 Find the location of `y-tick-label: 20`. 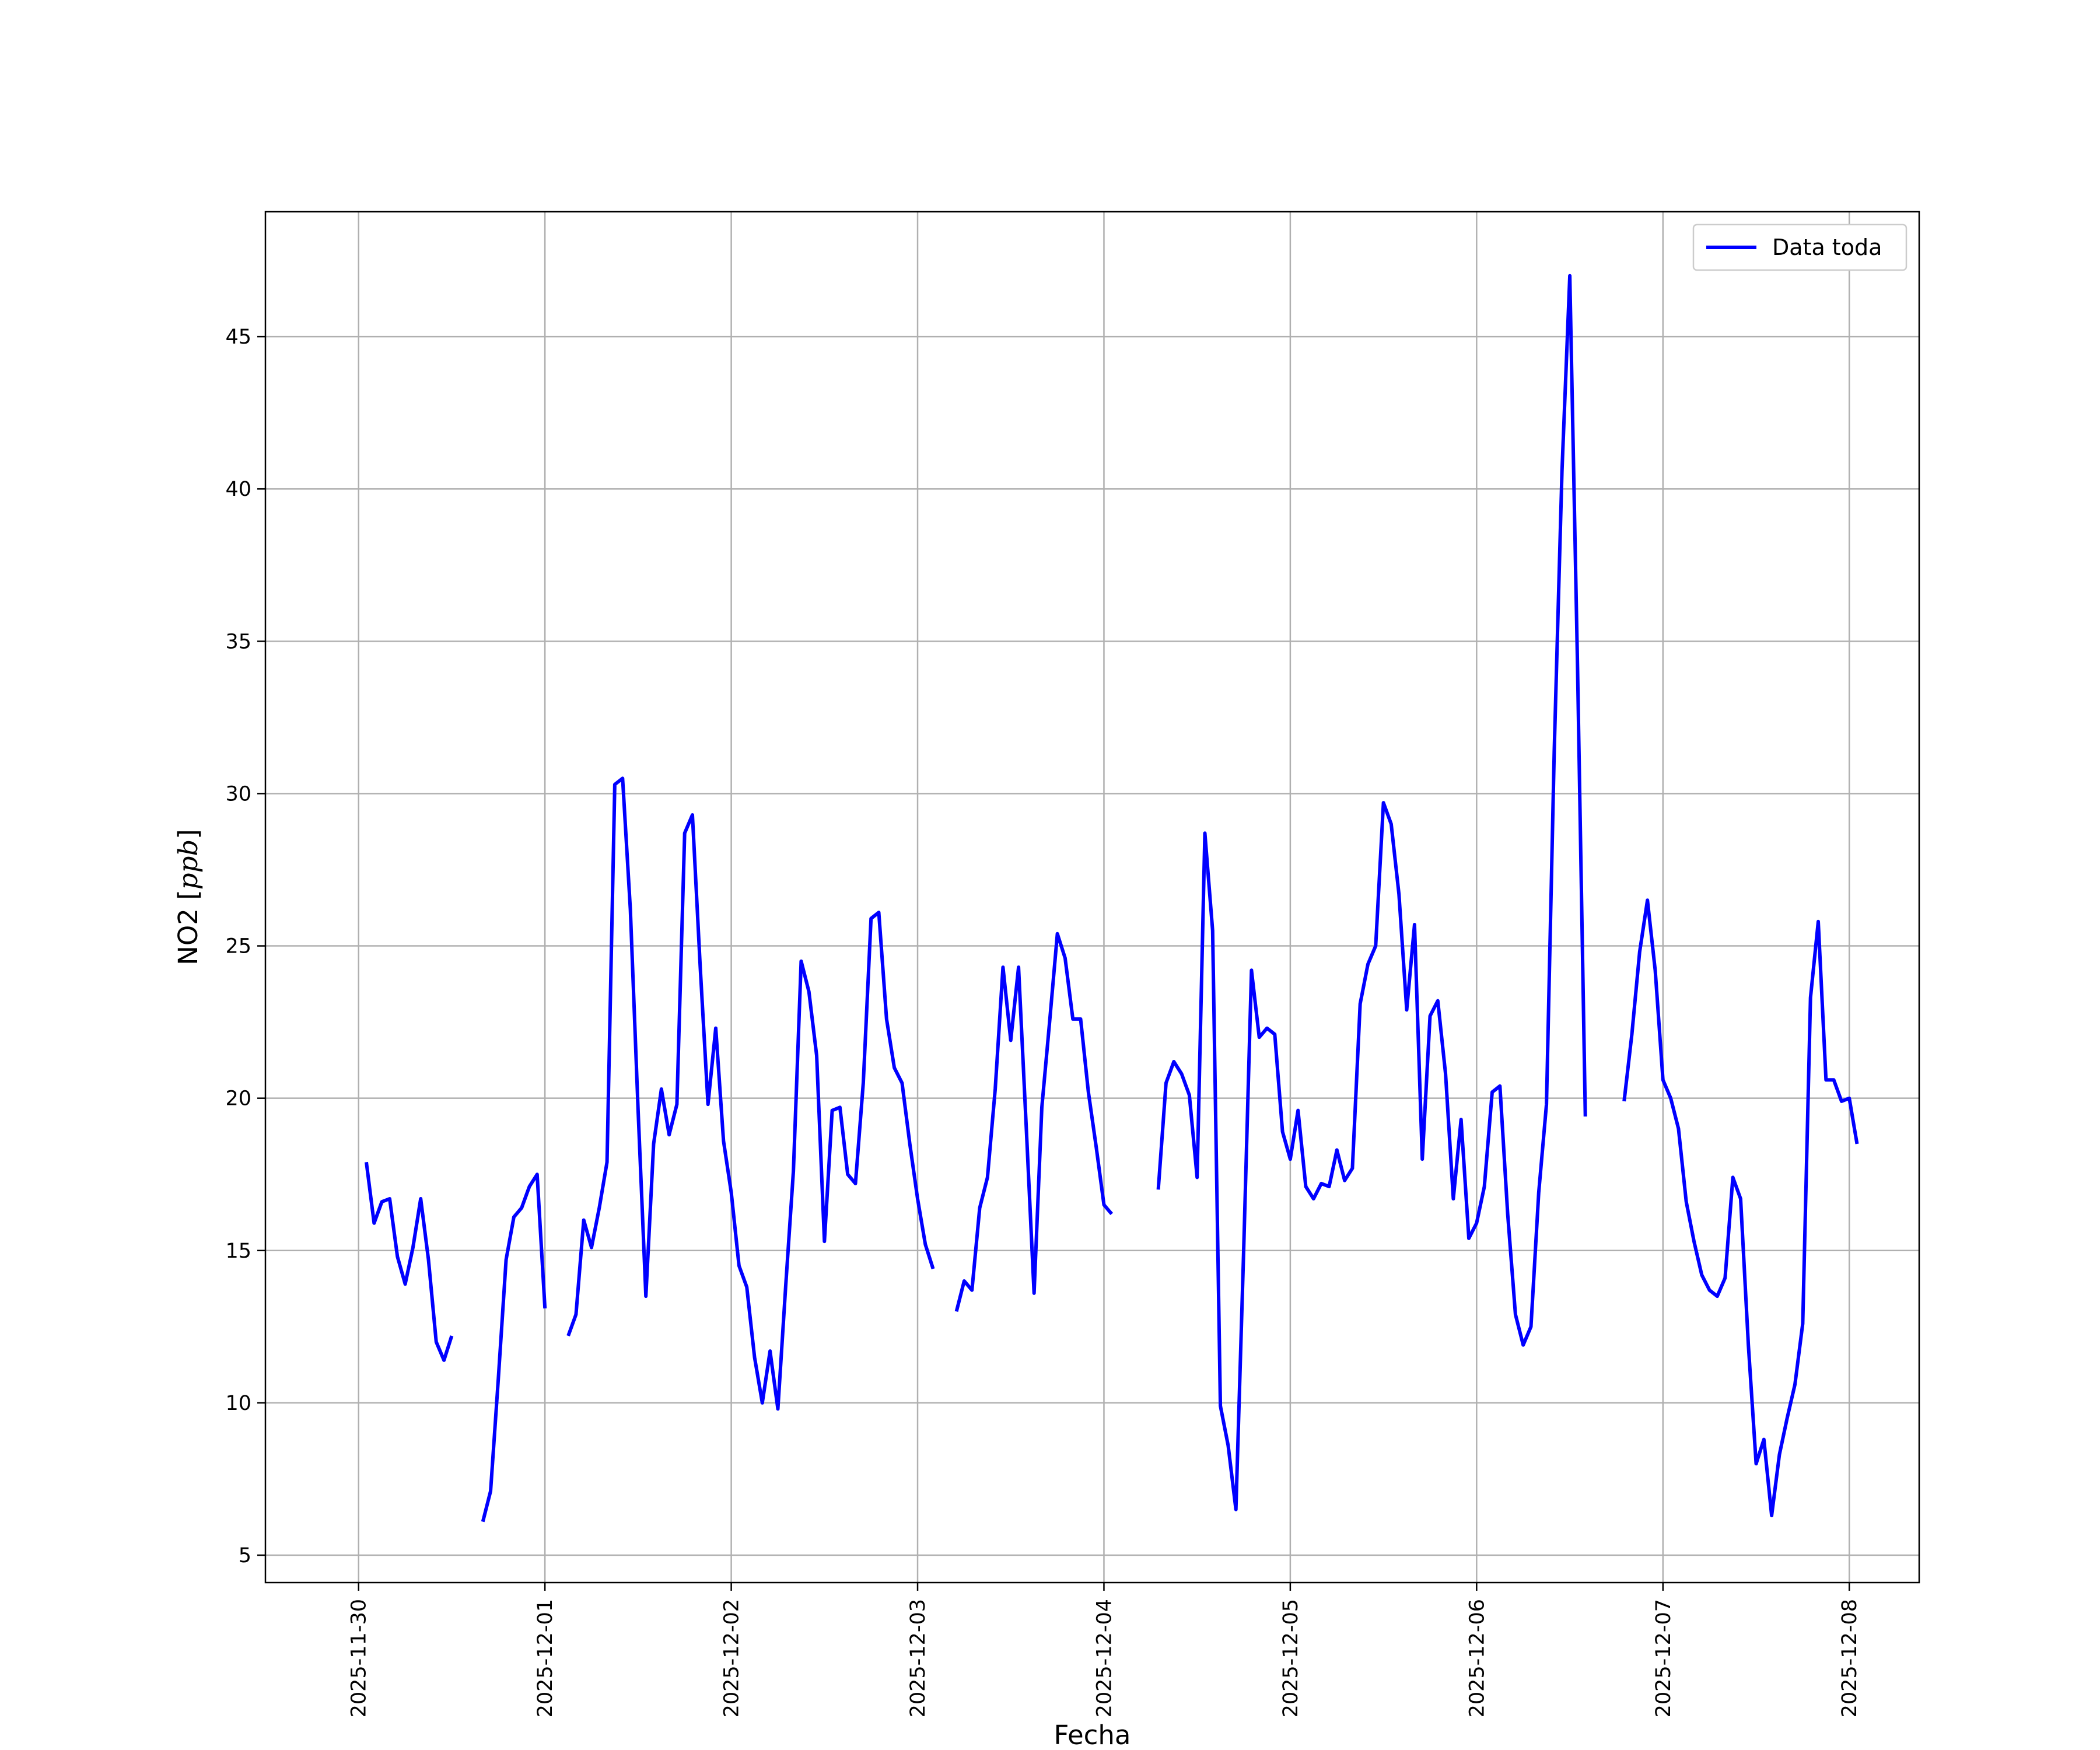

y-tick-label: 20 is located at coordinates (238, 1099).